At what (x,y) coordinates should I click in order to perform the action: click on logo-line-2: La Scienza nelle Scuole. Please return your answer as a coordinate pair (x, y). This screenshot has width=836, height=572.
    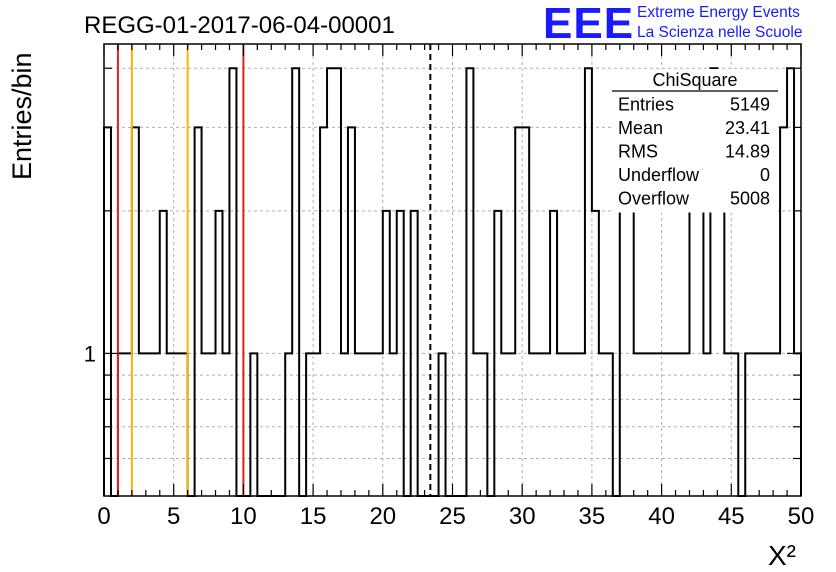
    Looking at the image, I should click on (720, 32).